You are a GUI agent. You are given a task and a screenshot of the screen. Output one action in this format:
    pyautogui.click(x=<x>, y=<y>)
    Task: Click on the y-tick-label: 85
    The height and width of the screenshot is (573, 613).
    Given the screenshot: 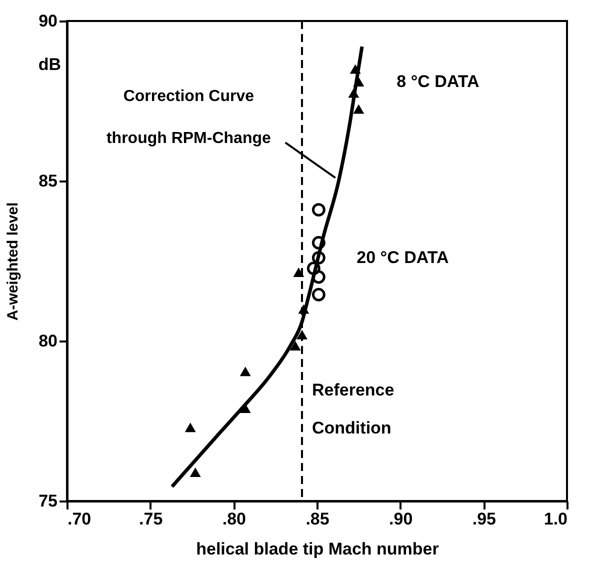 What is the action you would take?
    pyautogui.click(x=48, y=181)
    